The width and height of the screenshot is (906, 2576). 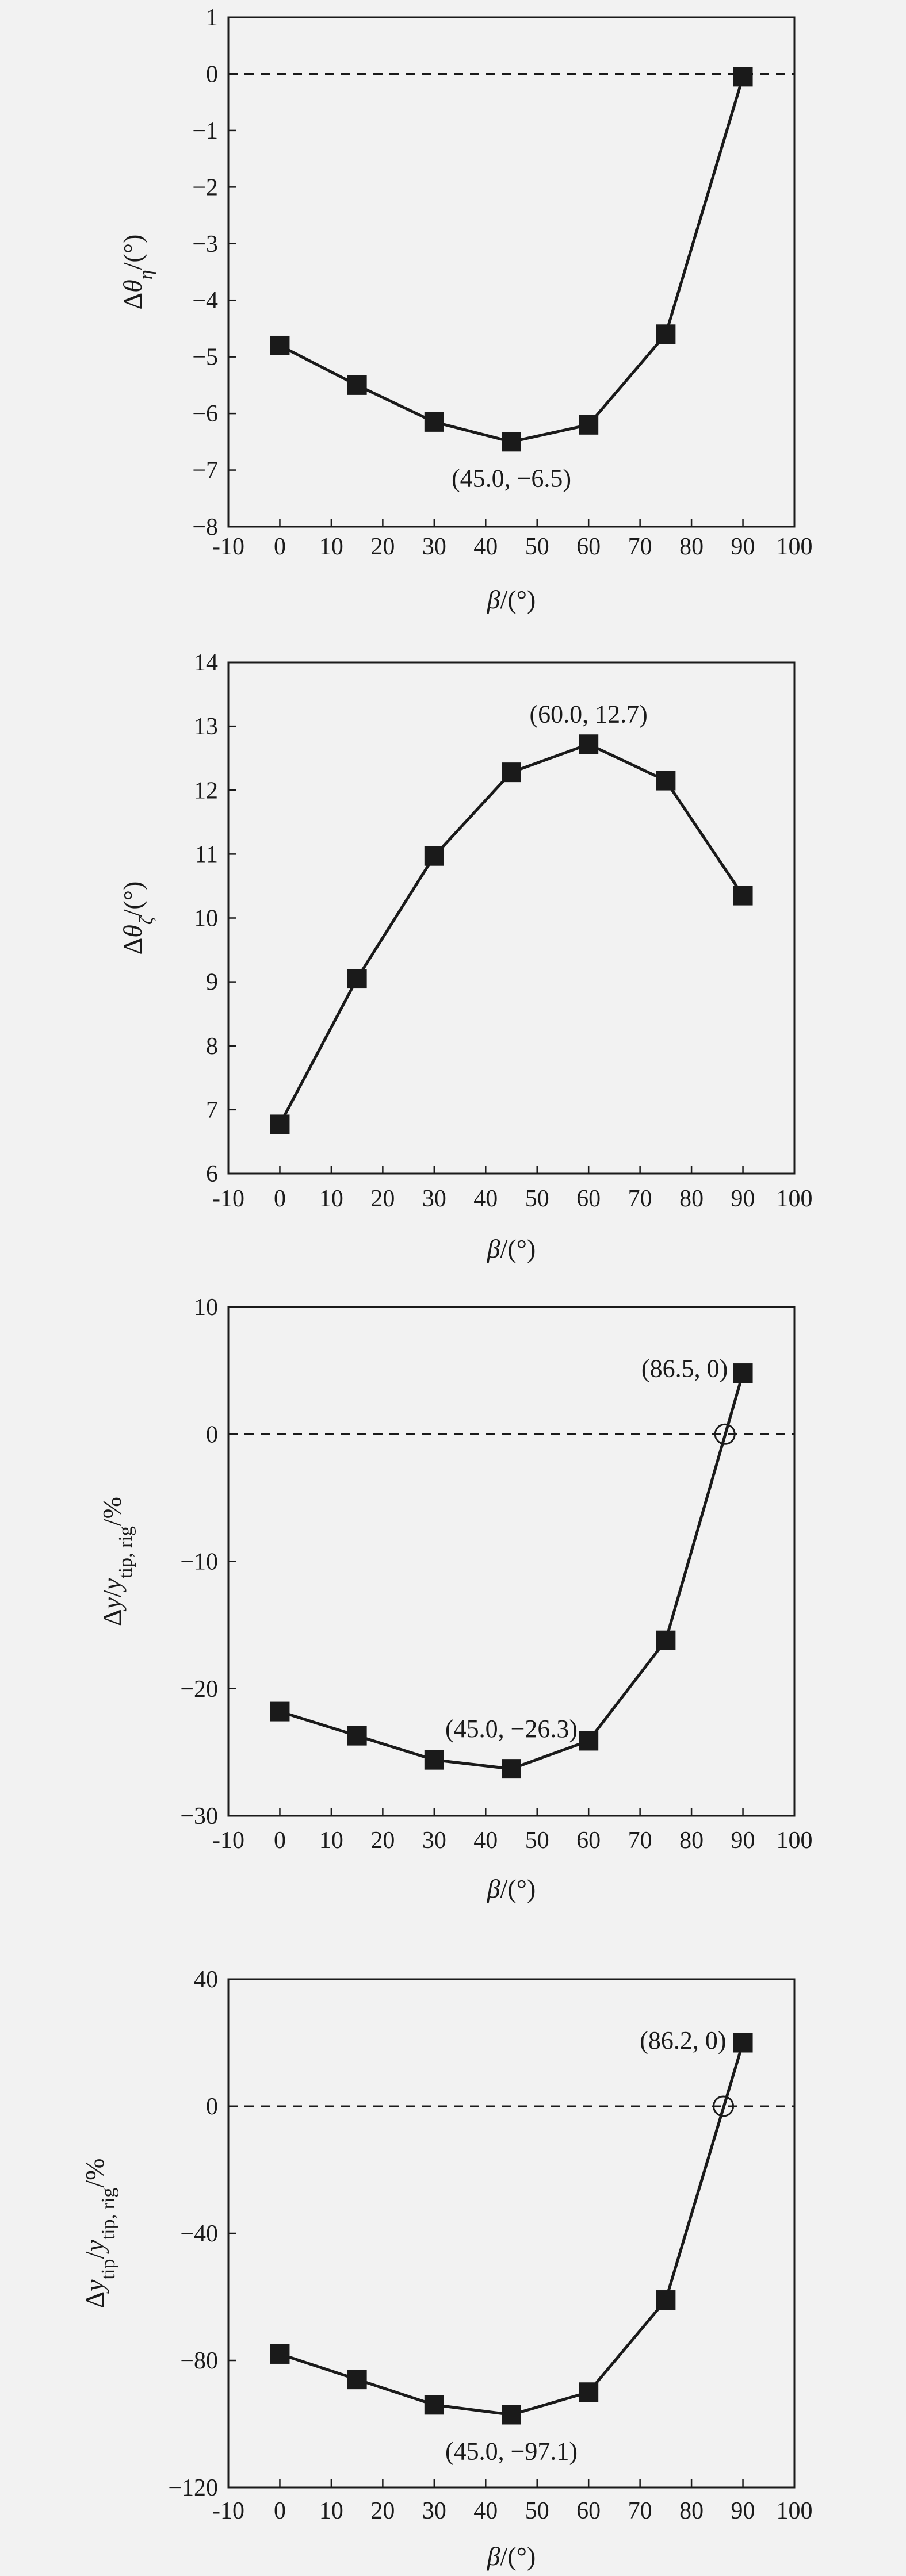 What do you see at coordinates (212, 1110) in the screenshot?
I see `y-tick-label: 7` at bounding box center [212, 1110].